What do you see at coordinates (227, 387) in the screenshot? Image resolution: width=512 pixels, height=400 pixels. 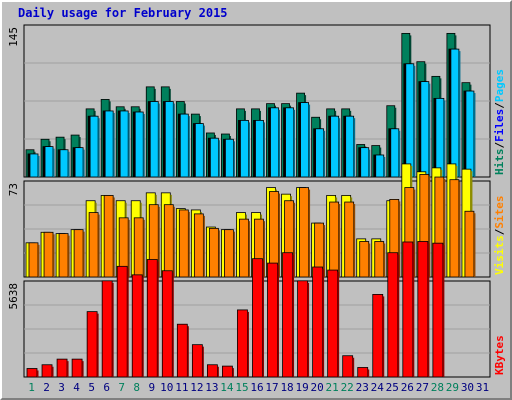 I see `x-tick-14: 14` at bounding box center [227, 387].